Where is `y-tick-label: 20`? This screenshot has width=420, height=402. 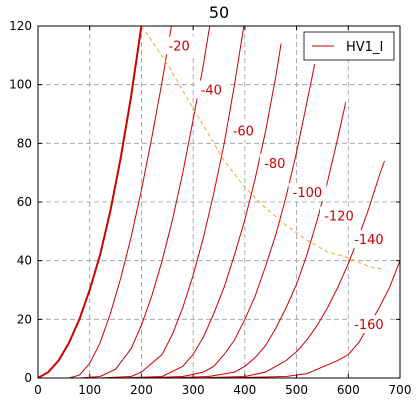 y-tick-label: 20 is located at coordinates (24, 319).